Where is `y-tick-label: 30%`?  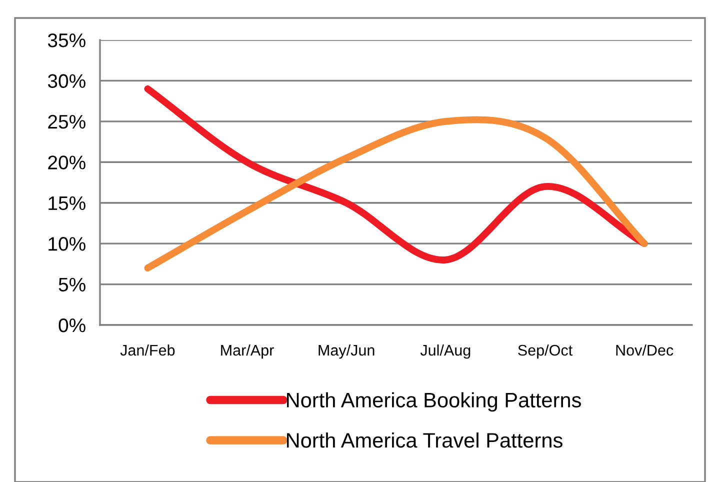
y-tick-label: 30% is located at coordinates (67, 81).